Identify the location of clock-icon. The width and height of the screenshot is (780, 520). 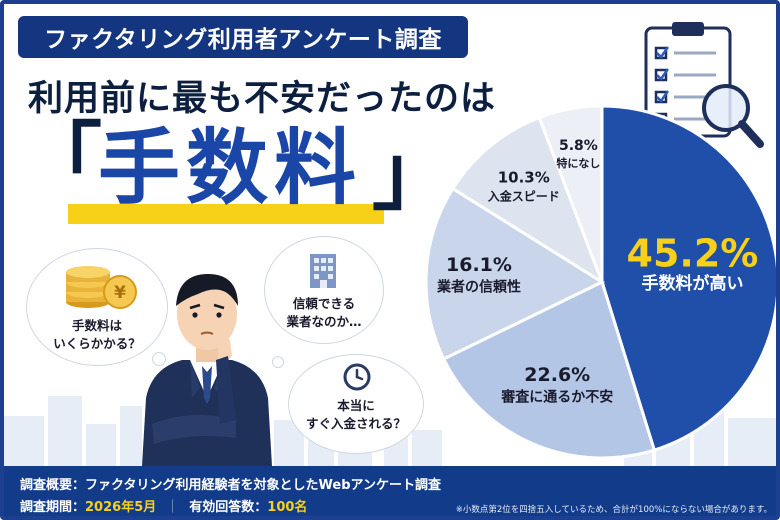
(357, 377).